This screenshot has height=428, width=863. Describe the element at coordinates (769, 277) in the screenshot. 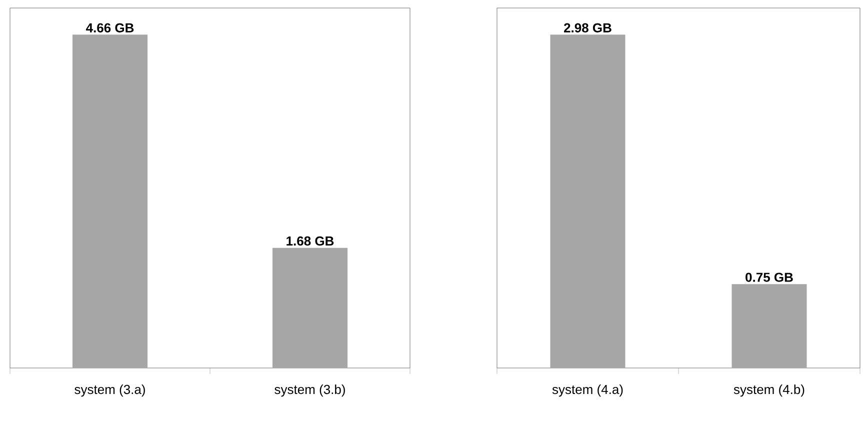

I see `data-label: 0.75 GB` at that location.